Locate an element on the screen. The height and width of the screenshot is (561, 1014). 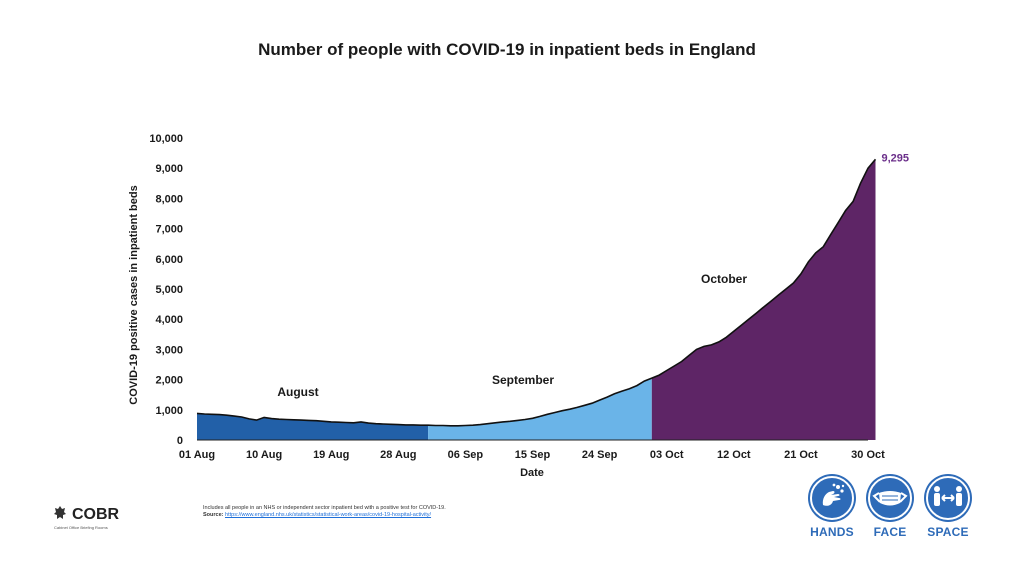
x-axis-label: Date is located at coordinates (532, 473).